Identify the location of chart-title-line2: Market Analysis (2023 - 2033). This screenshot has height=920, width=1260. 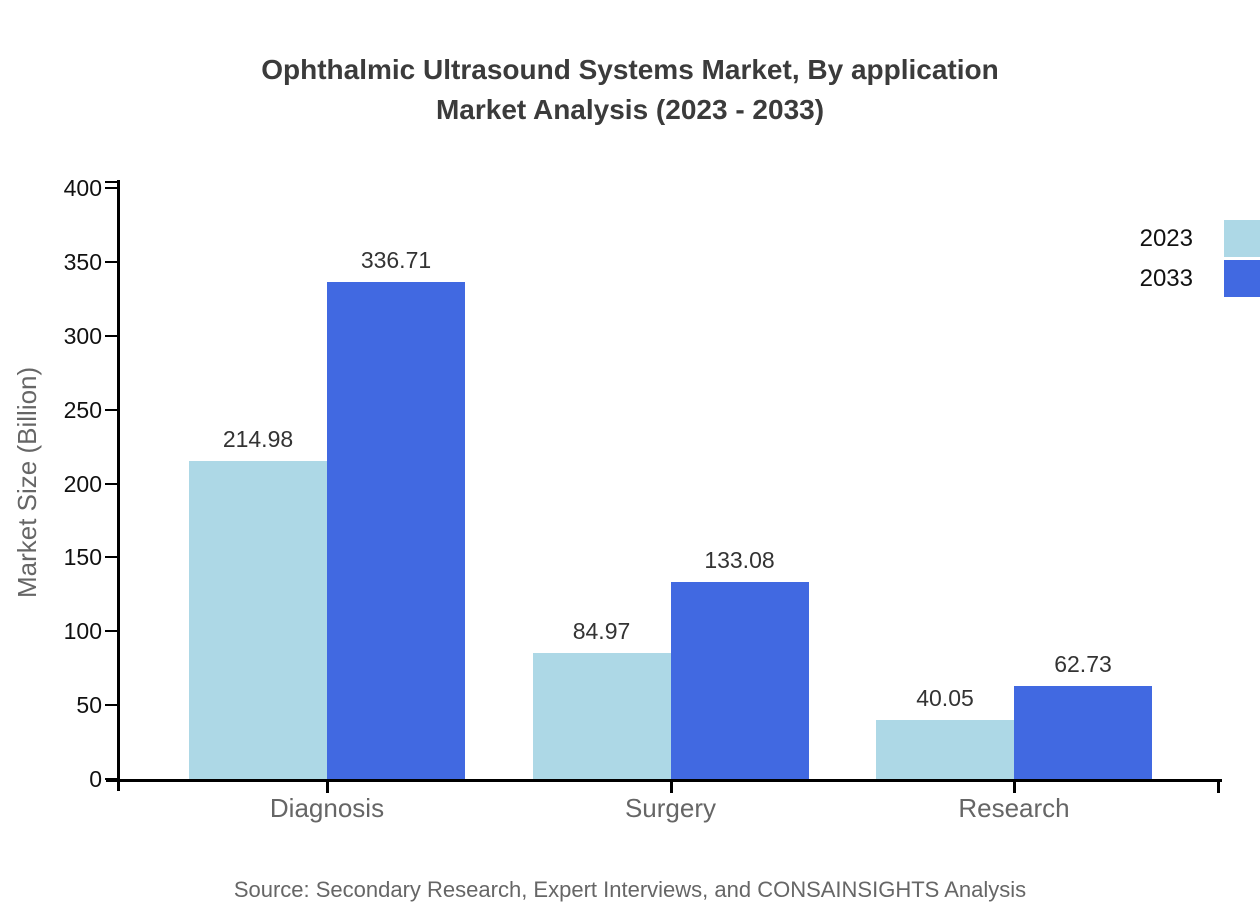
(630, 109).